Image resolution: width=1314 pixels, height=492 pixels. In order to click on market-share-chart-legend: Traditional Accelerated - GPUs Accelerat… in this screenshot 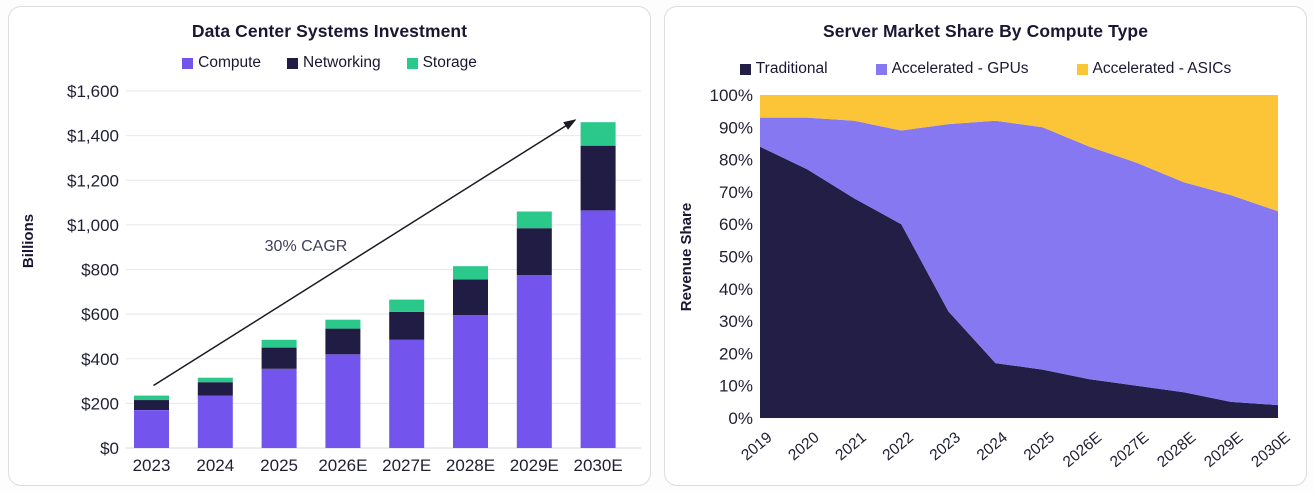, I will do `click(985, 69)`.